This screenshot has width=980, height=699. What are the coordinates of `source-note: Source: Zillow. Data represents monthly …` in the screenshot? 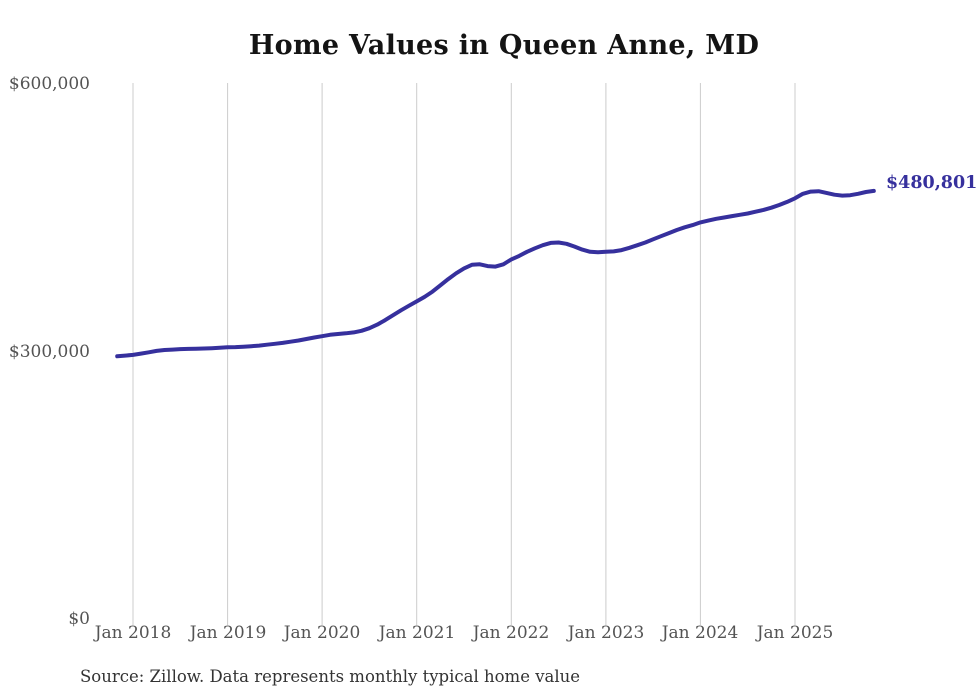 It's located at (330, 676).